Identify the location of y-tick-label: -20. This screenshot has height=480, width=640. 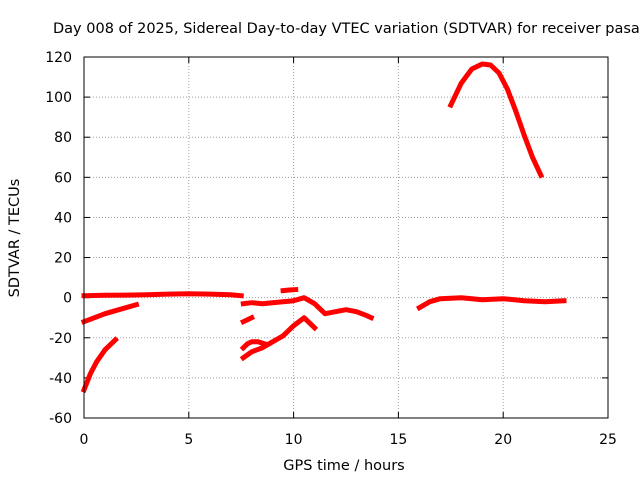
(60, 339).